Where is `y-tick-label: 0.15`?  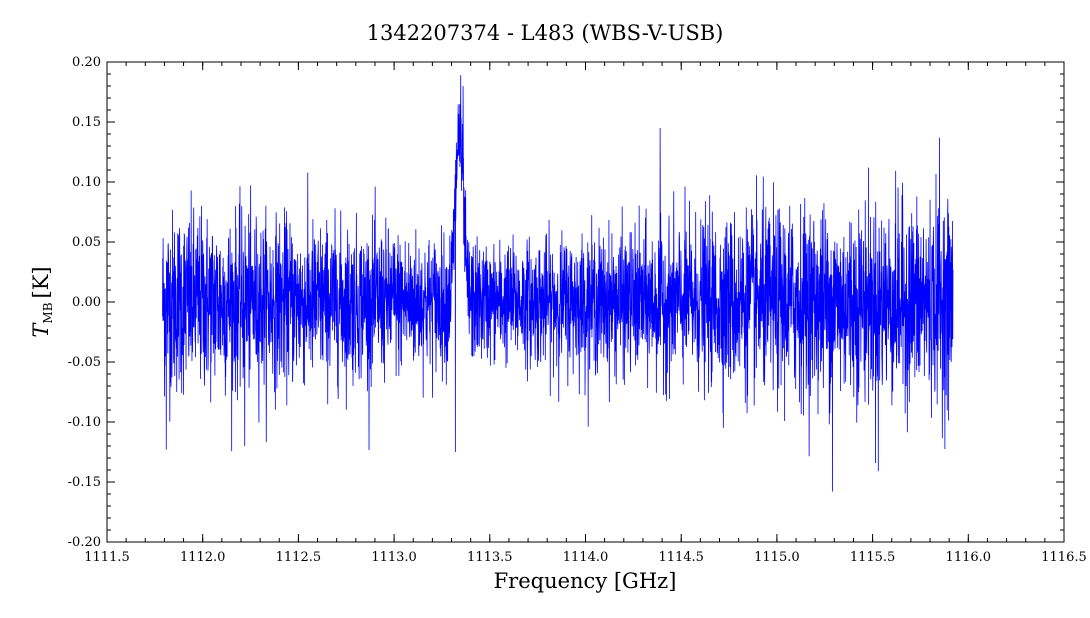 y-tick-label: 0.15 is located at coordinates (86, 122).